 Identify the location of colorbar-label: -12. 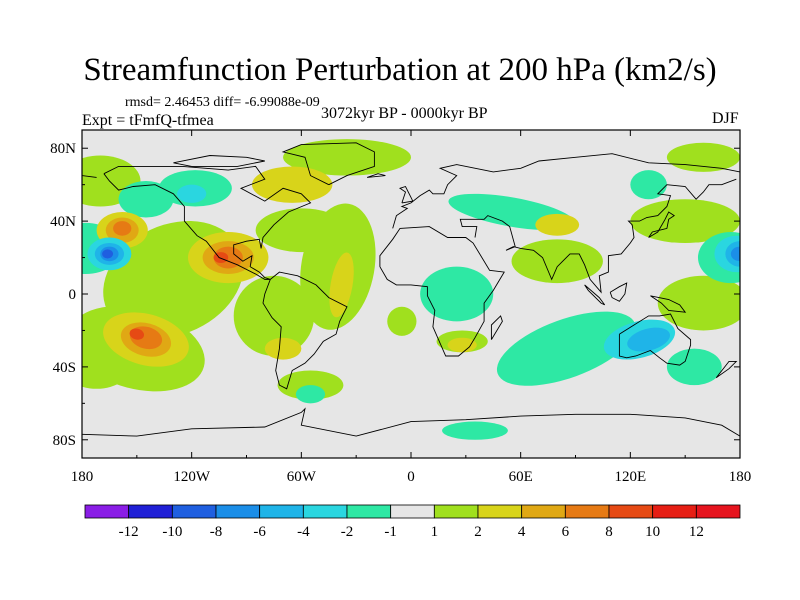
(129, 532).